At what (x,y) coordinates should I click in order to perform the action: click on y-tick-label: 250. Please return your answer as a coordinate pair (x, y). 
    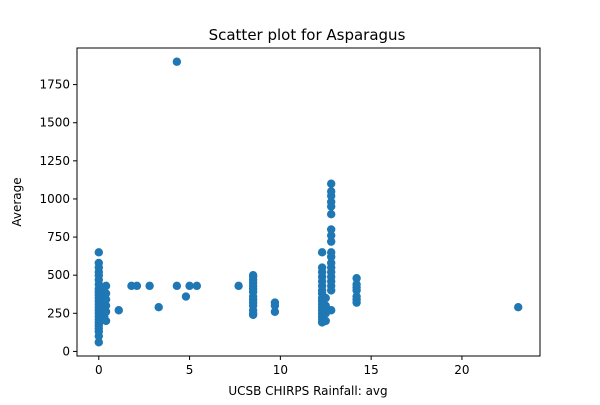
    Looking at the image, I should click on (58, 313).